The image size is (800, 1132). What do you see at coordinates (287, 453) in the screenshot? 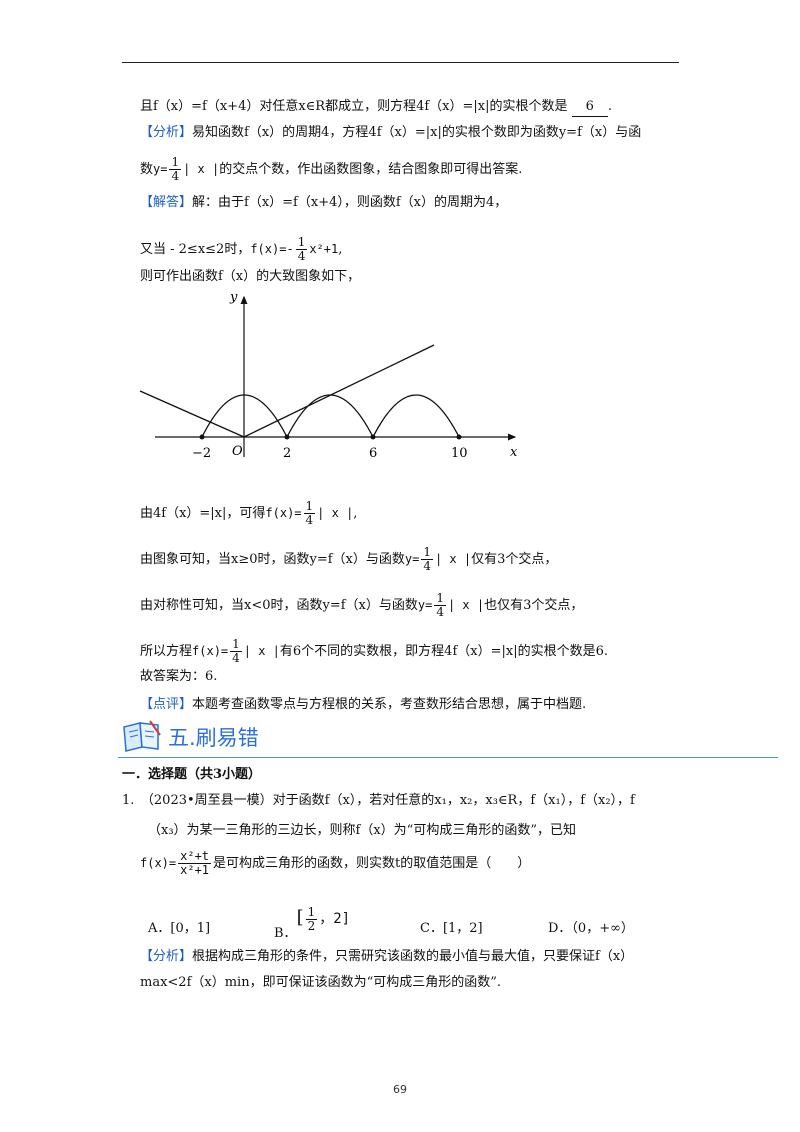
I see `tick-label: 2` at bounding box center [287, 453].